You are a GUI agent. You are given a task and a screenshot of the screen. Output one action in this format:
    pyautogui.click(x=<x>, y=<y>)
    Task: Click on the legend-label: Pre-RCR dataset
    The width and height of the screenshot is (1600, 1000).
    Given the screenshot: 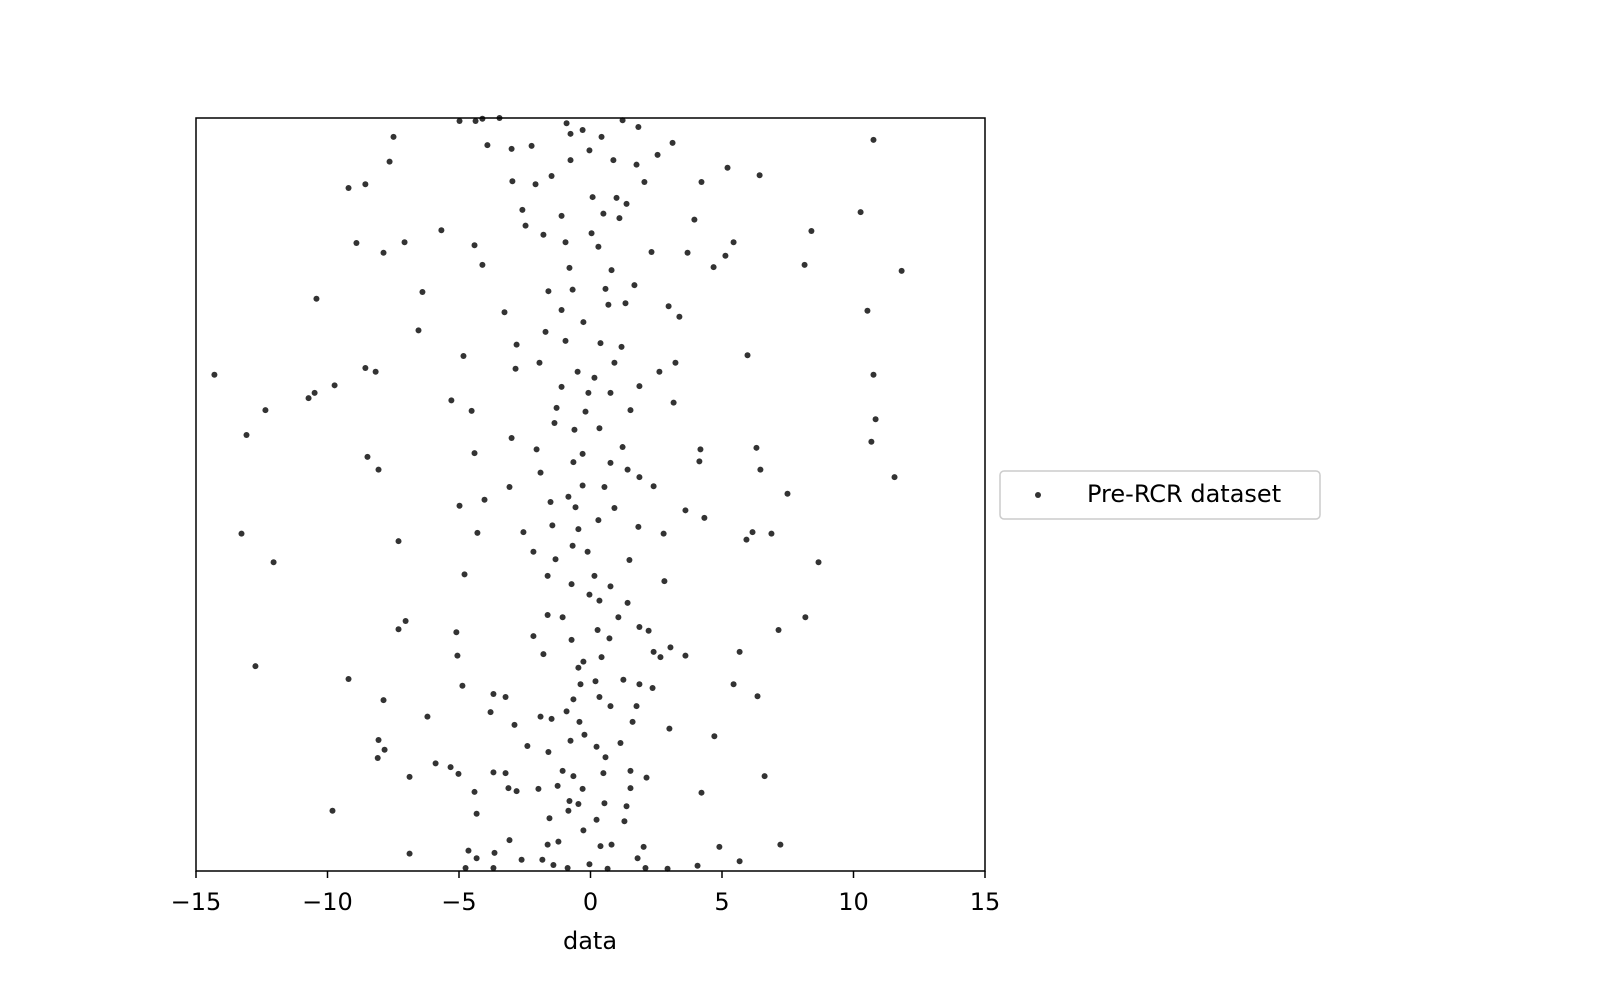 What is the action you would take?
    pyautogui.click(x=1184, y=494)
    